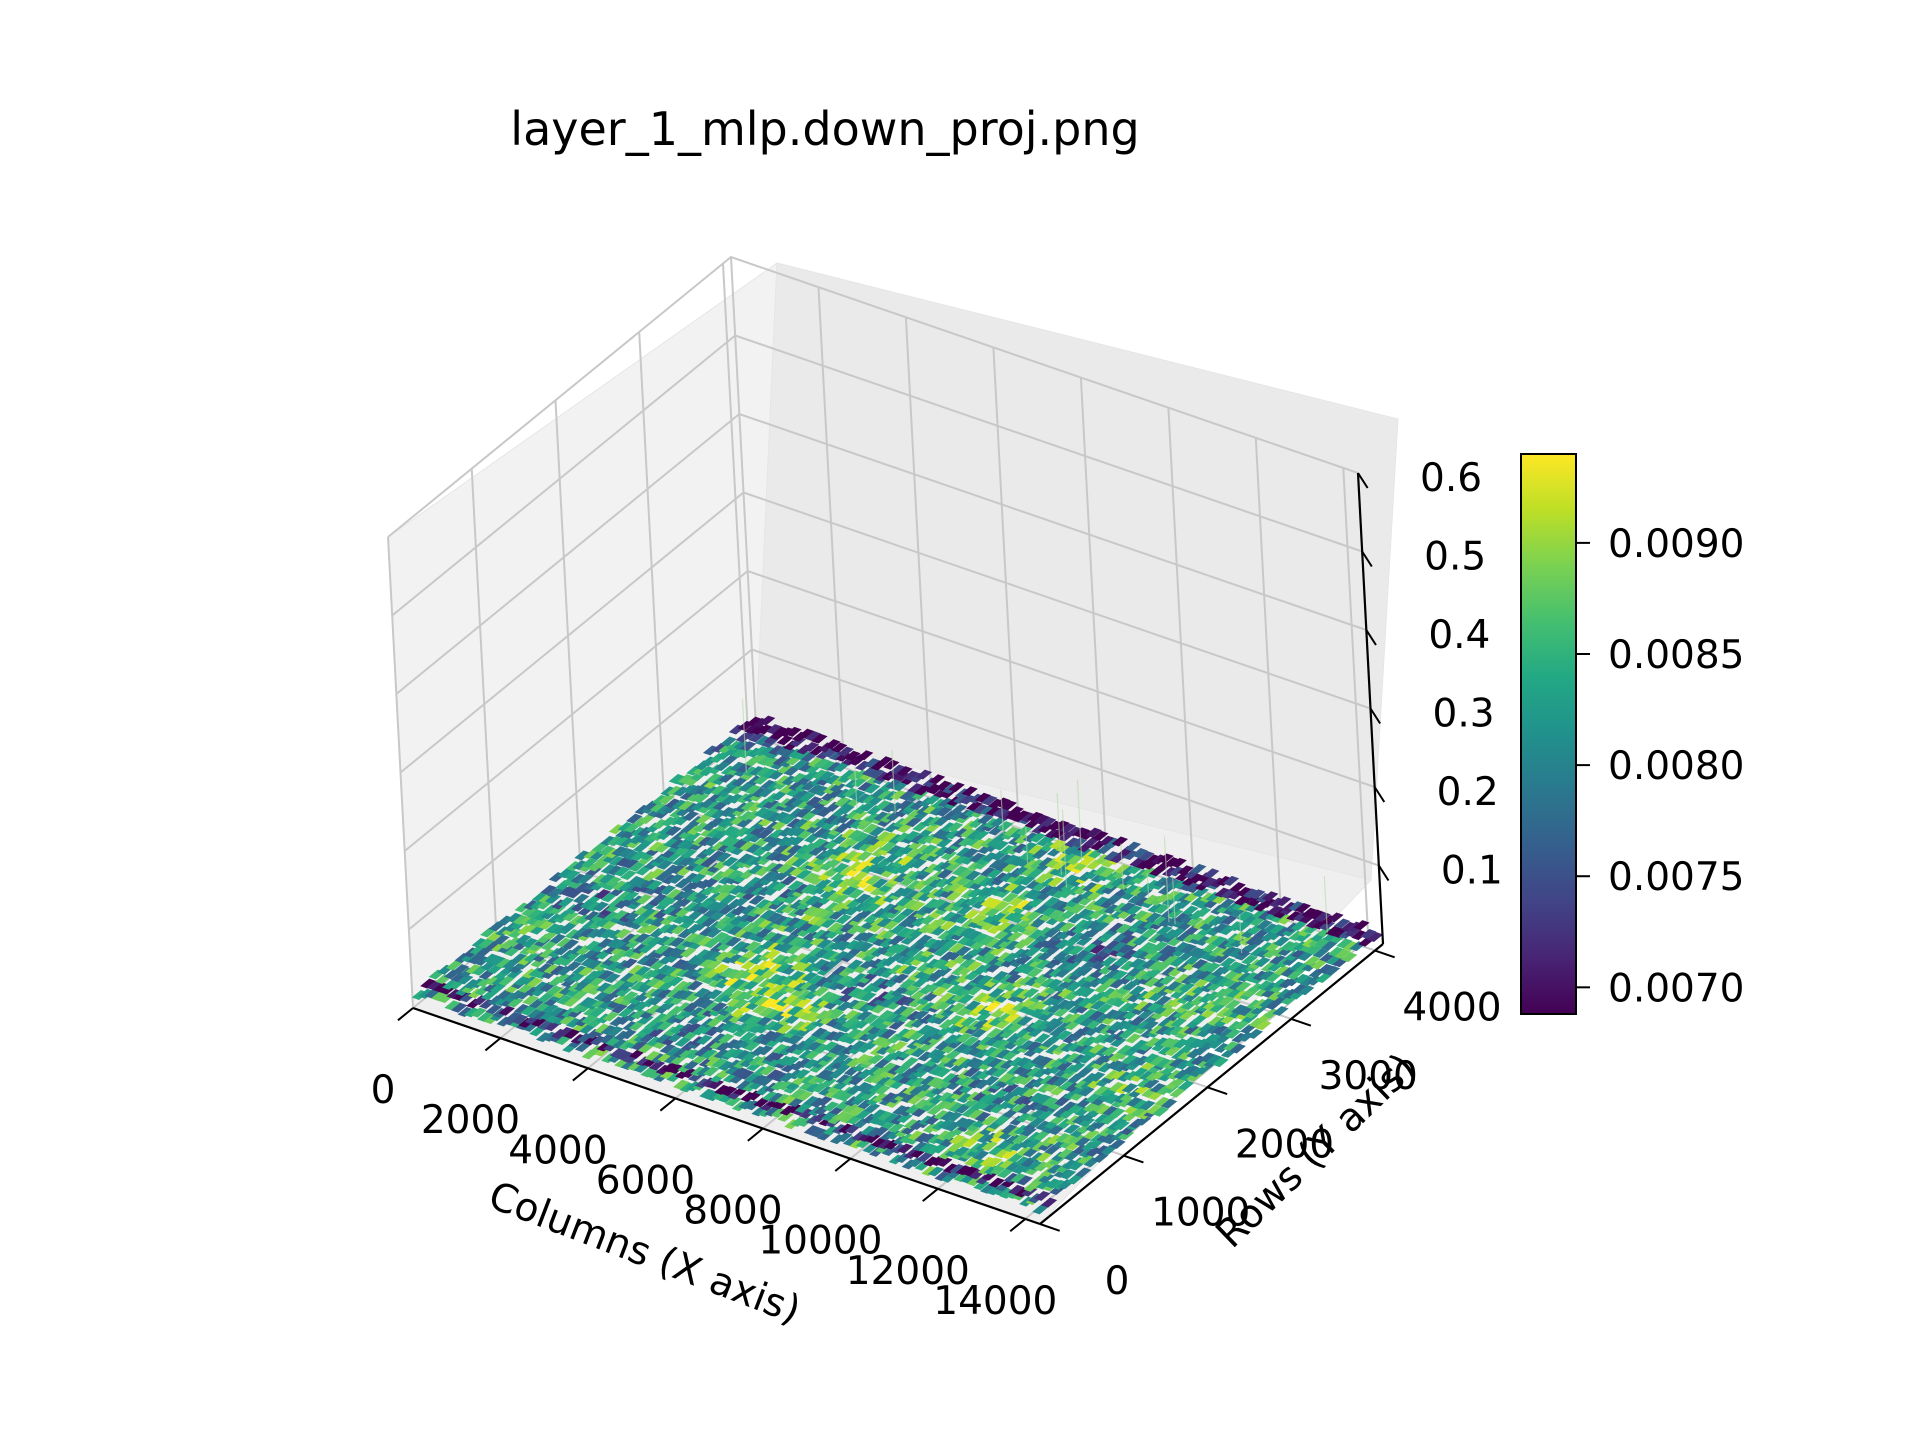 The image size is (1920, 1440). Describe the element at coordinates (930, 1195) in the screenshot. I see `x-tick` at that location.